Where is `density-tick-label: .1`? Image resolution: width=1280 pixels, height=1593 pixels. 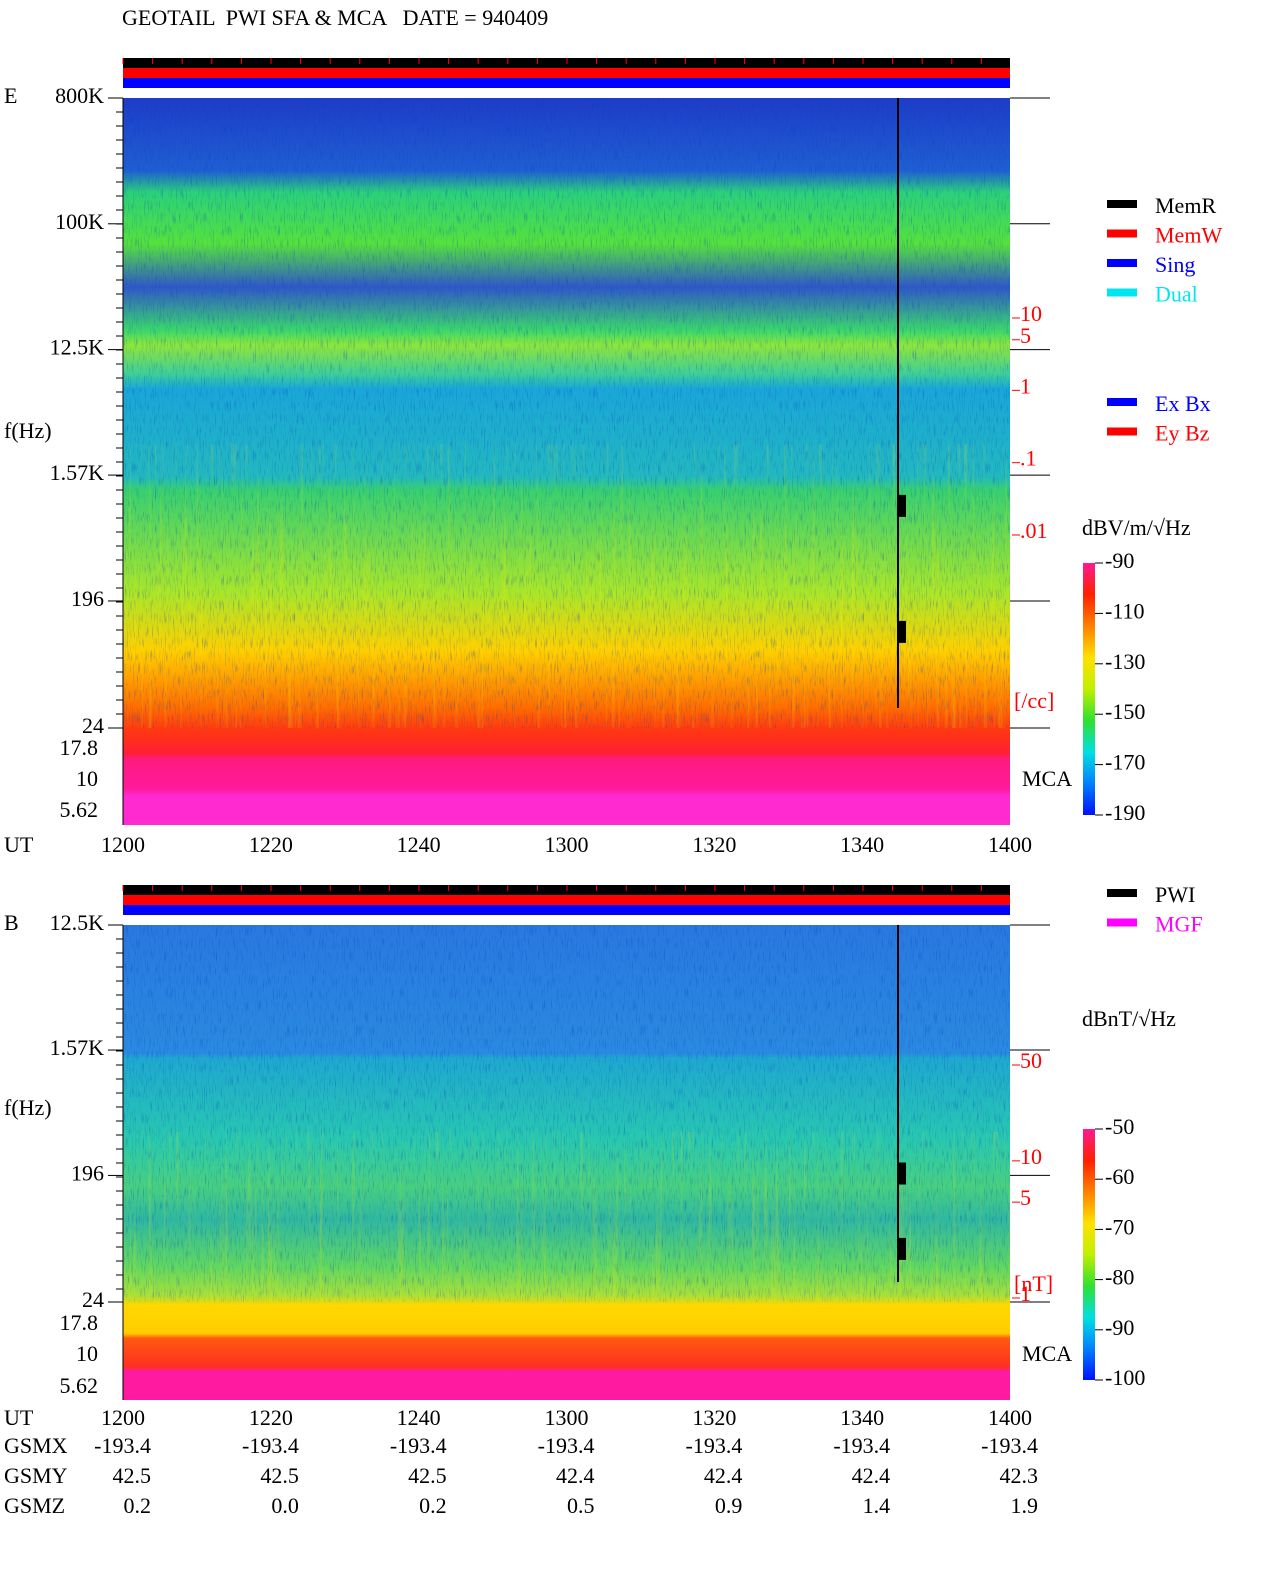 density-tick-label: .1 is located at coordinates (1028, 458).